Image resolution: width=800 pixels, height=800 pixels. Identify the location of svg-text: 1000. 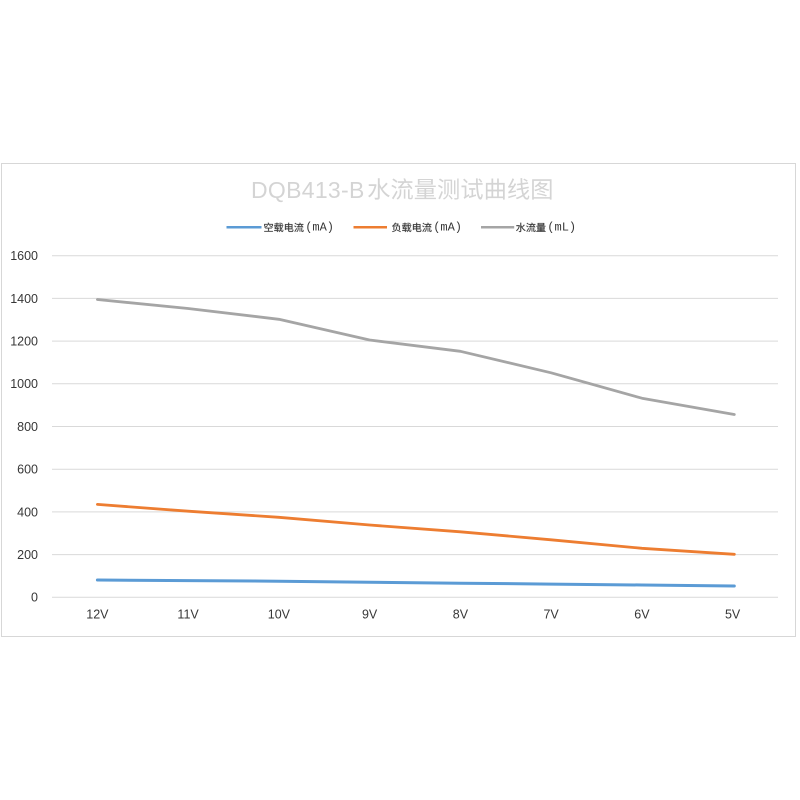
(24, 384).